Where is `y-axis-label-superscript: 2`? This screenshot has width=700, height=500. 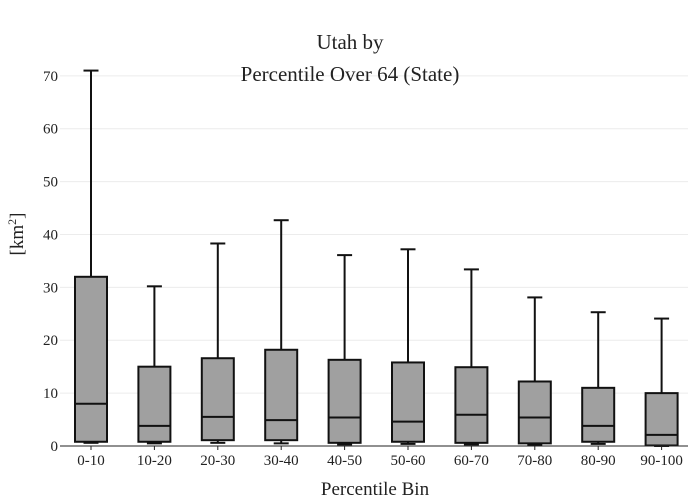 y-axis-label-superscript: 2 is located at coordinates (12, 222).